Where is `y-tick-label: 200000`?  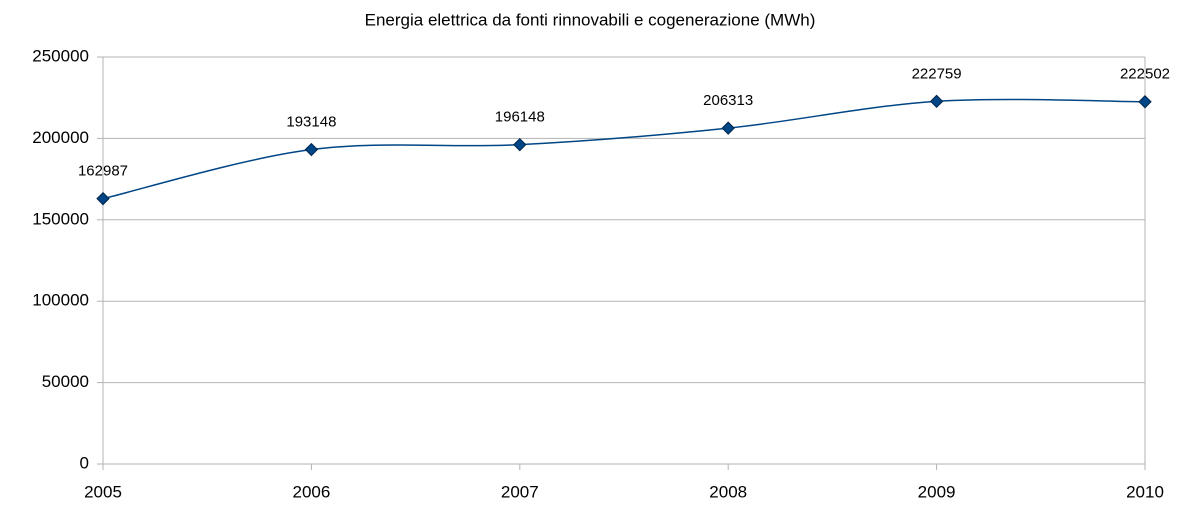
y-tick-label: 200000 is located at coordinates (60, 137).